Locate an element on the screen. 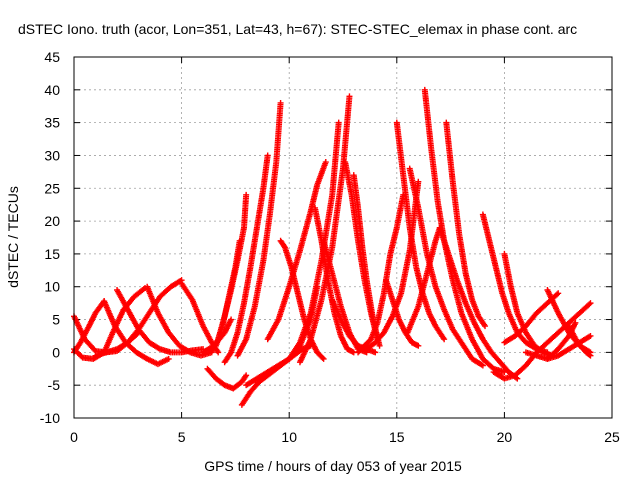 This screenshot has height=480, width=640. y-tick-label: 40 is located at coordinates (52, 90).